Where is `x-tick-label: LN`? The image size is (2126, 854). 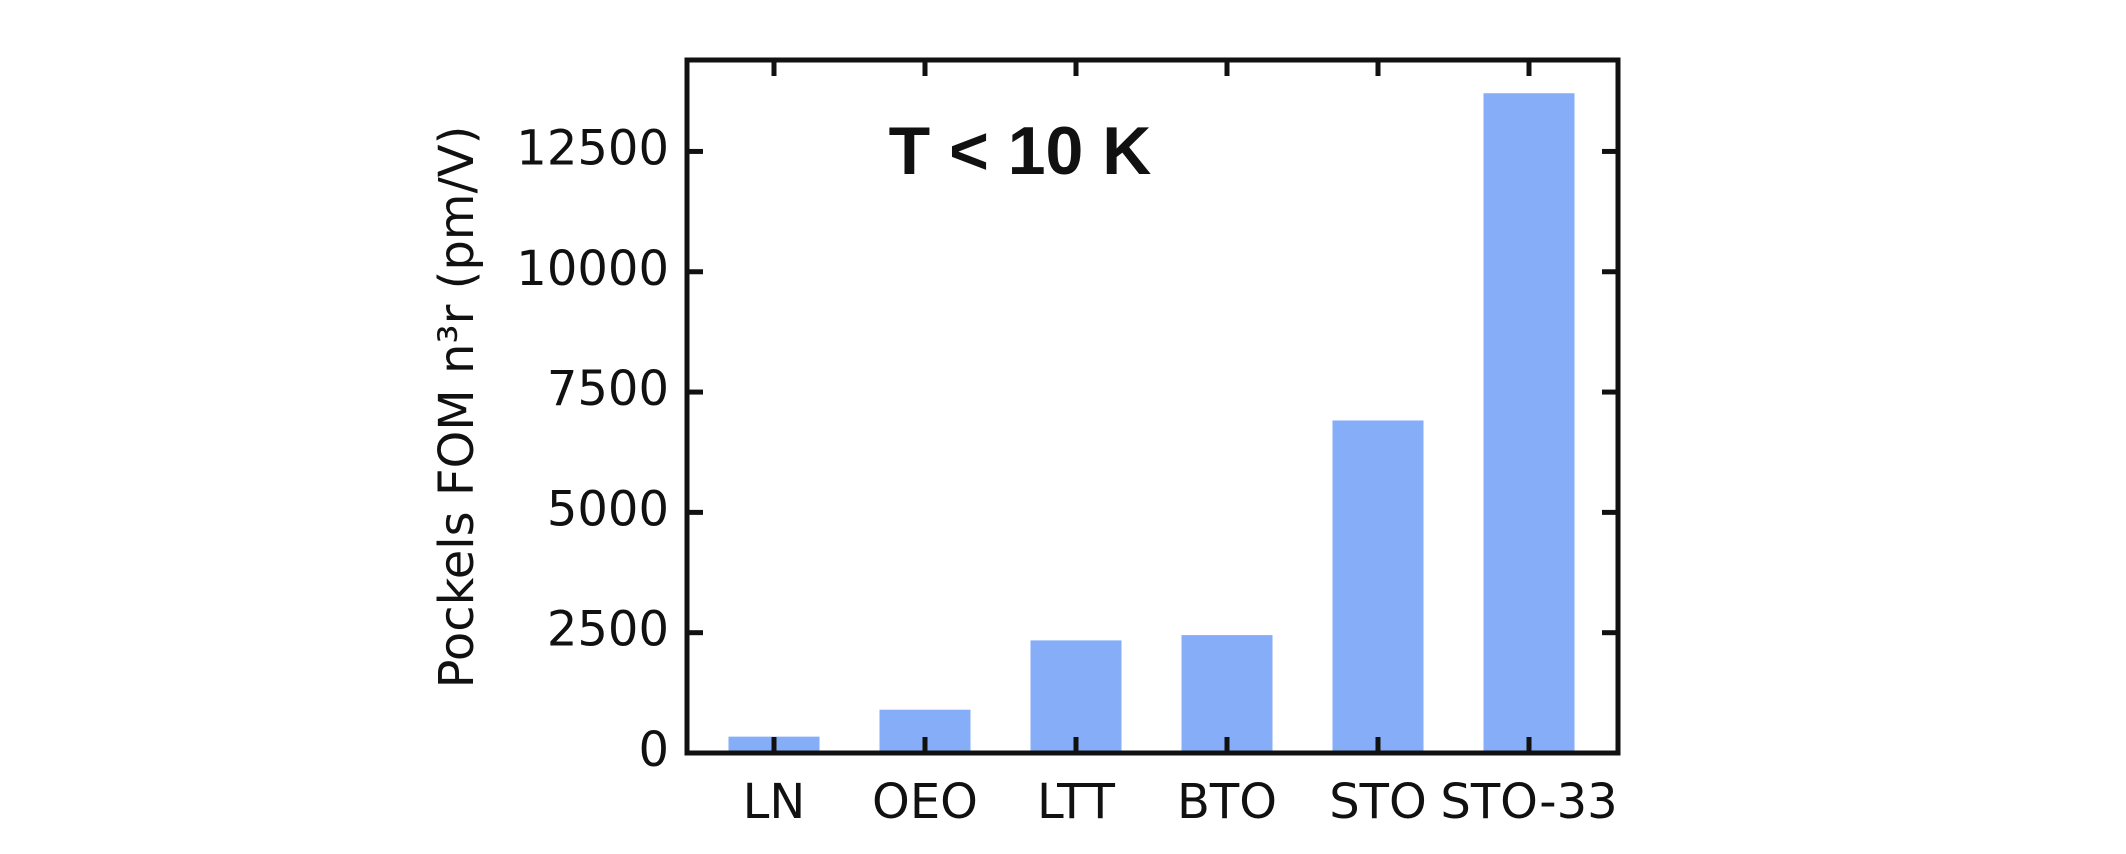
x-tick-label: LN is located at coordinates (774, 802).